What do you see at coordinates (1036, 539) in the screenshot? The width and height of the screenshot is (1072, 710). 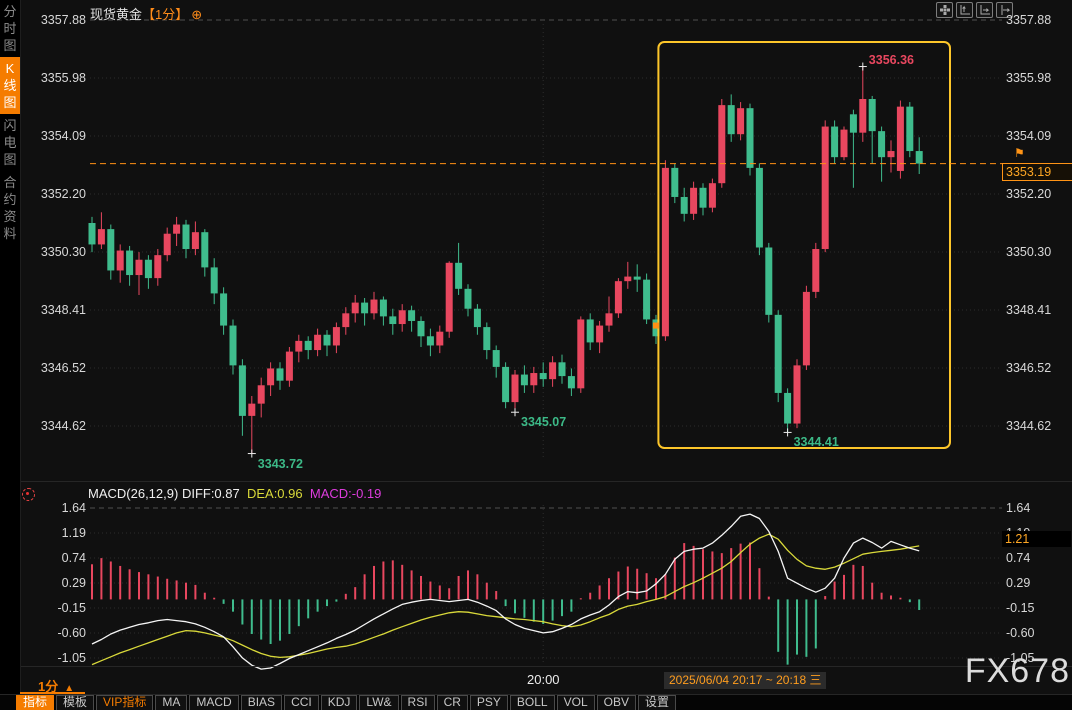 I see `macd-current-value-label: 1.21` at bounding box center [1036, 539].